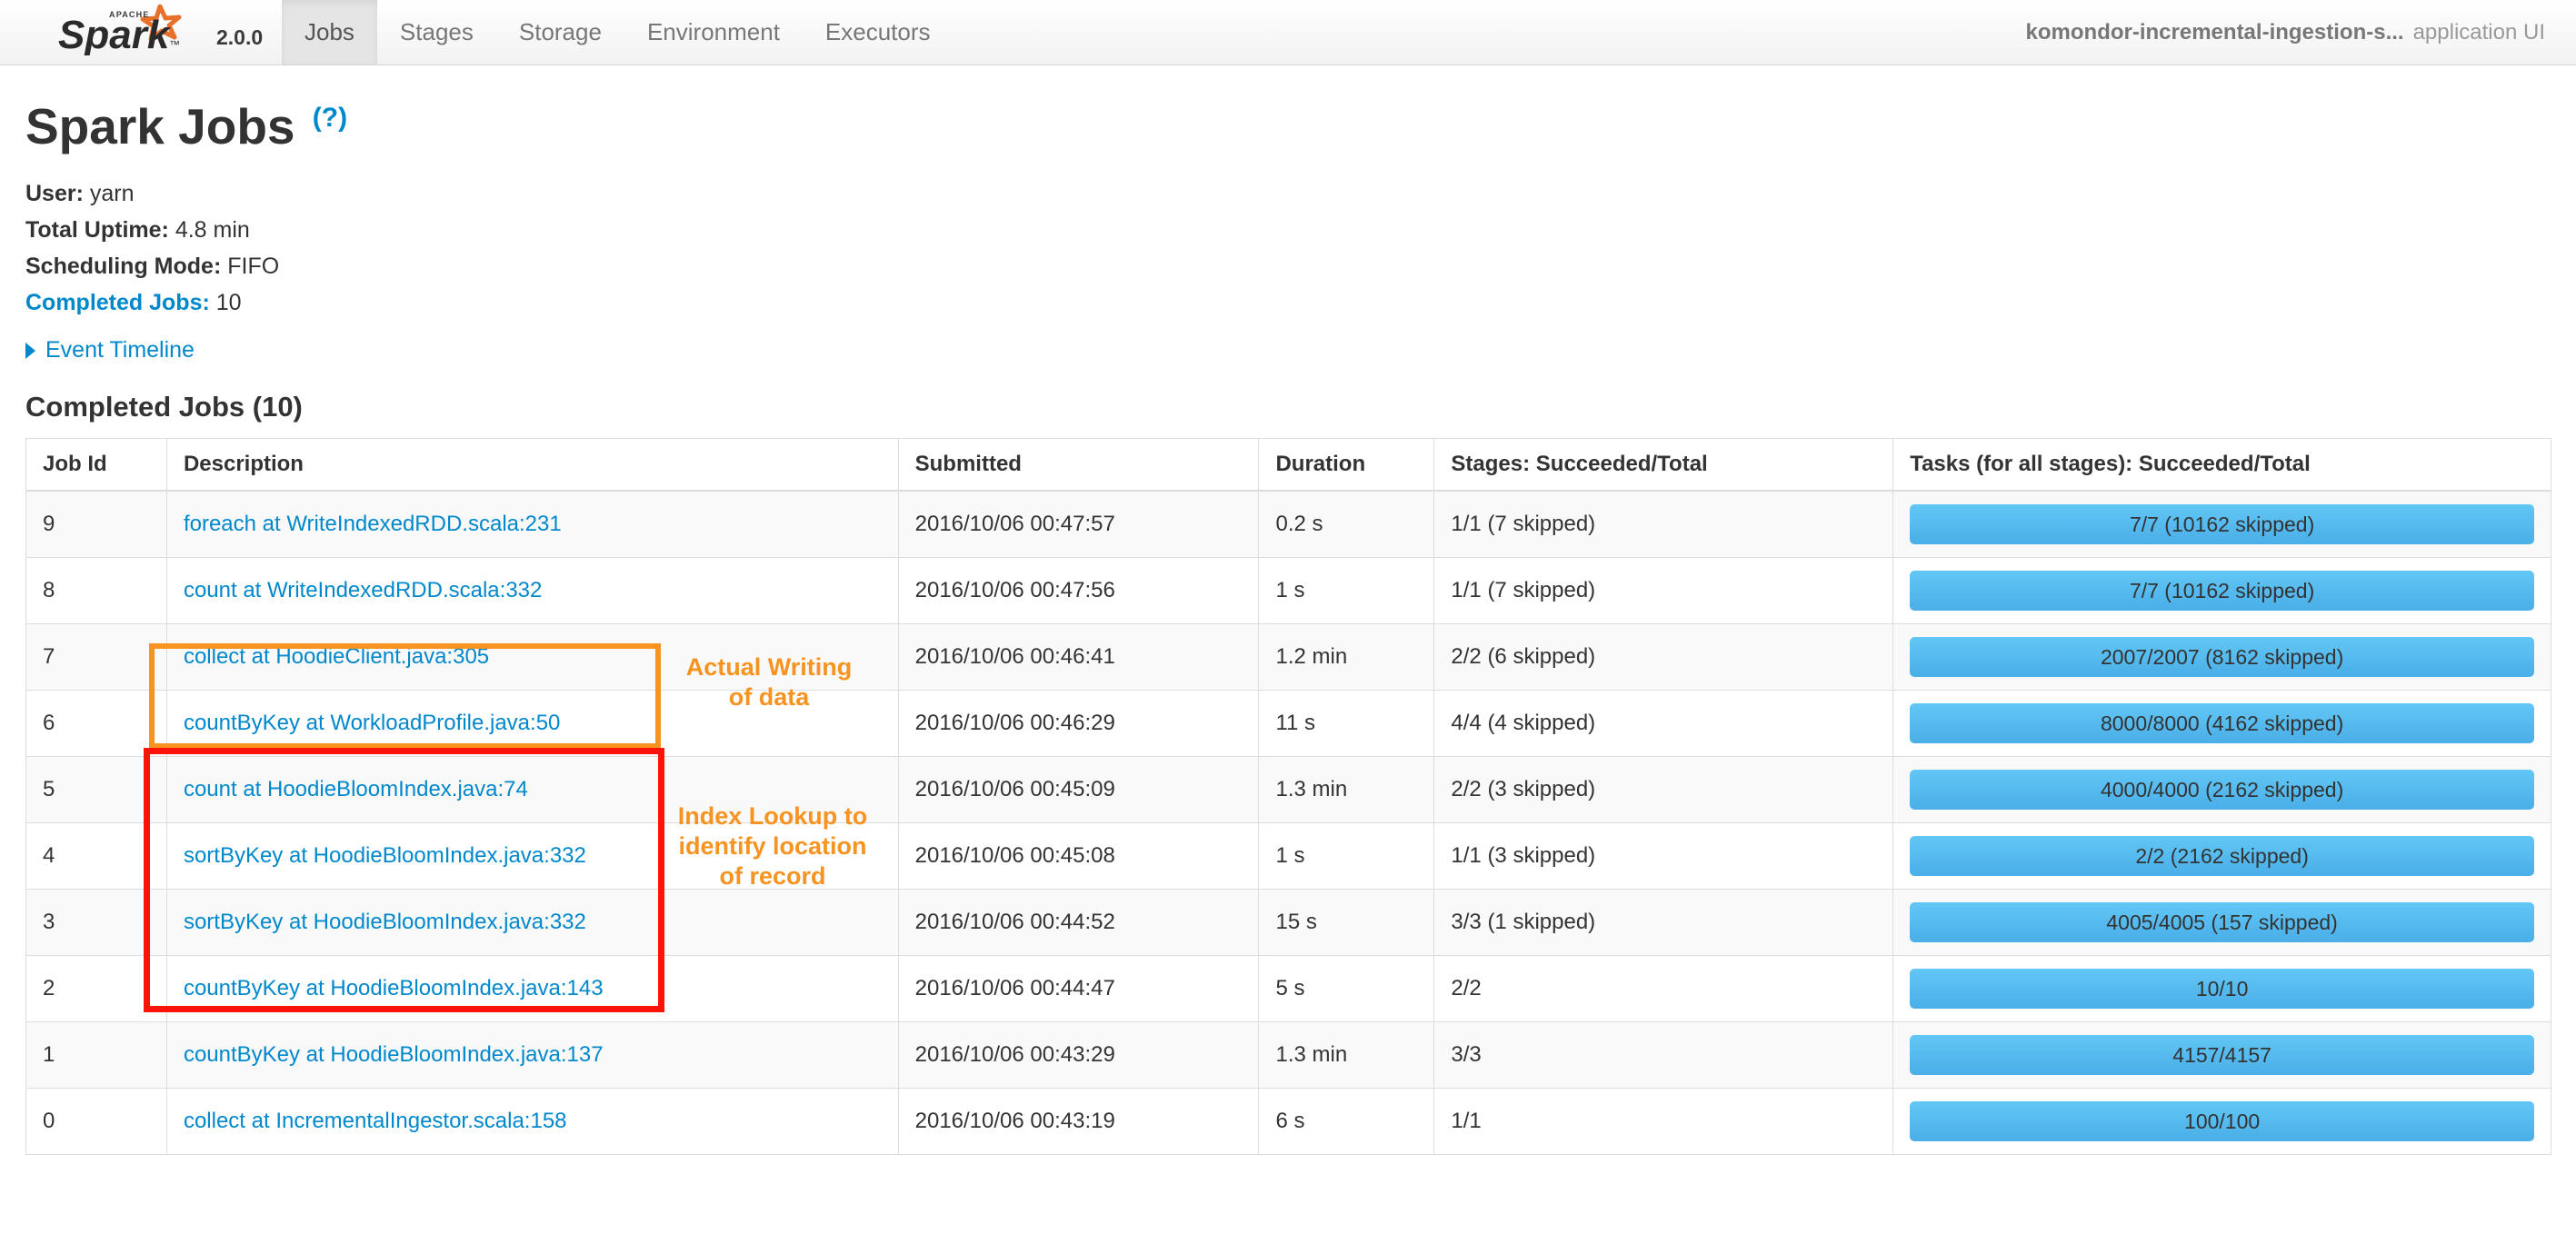 The width and height of the screenshot is (2576, 1254). I want to click on cell-stages: 2/2 (3 skipped), so click(1663, 789).